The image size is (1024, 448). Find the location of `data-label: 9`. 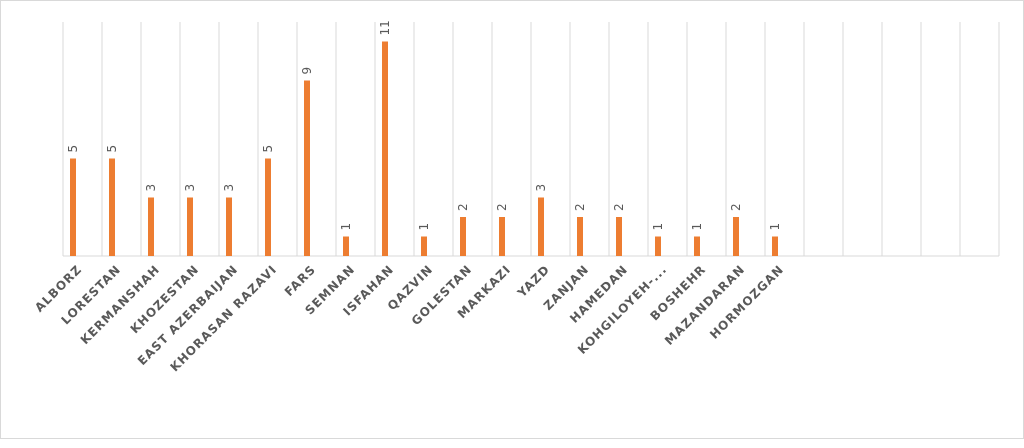

data-label: 9 is located at coordinates (307, 71).